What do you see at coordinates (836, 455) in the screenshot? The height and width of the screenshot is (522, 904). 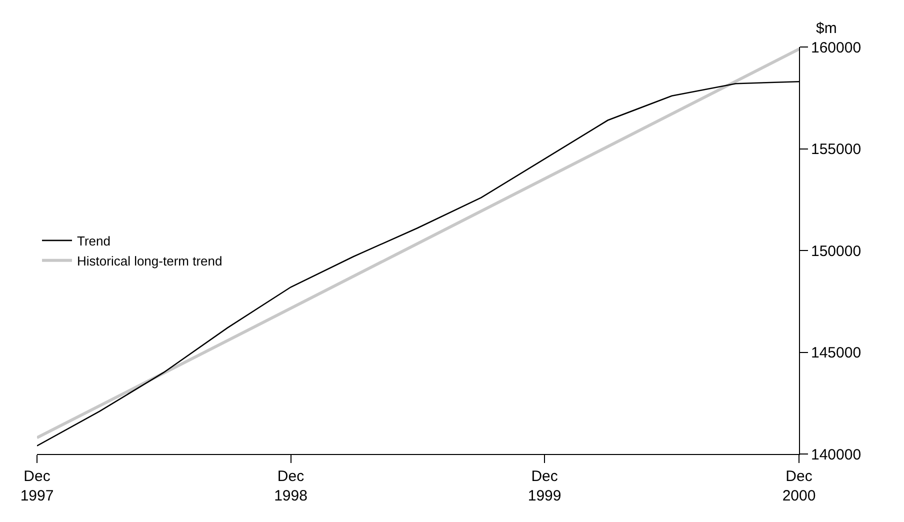 I see `y-tick-label: 140000` at bounding box center [836, 455].